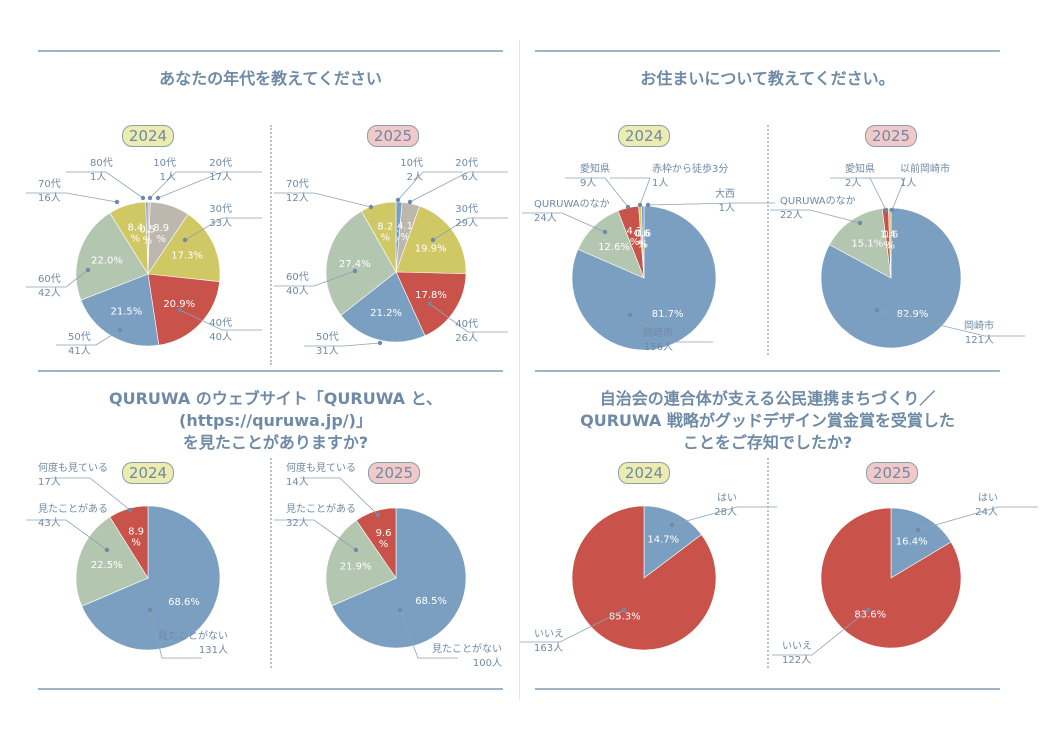  I want to click on pie-pct-label-website-2025-1: 21.9%, so click(356, 566).